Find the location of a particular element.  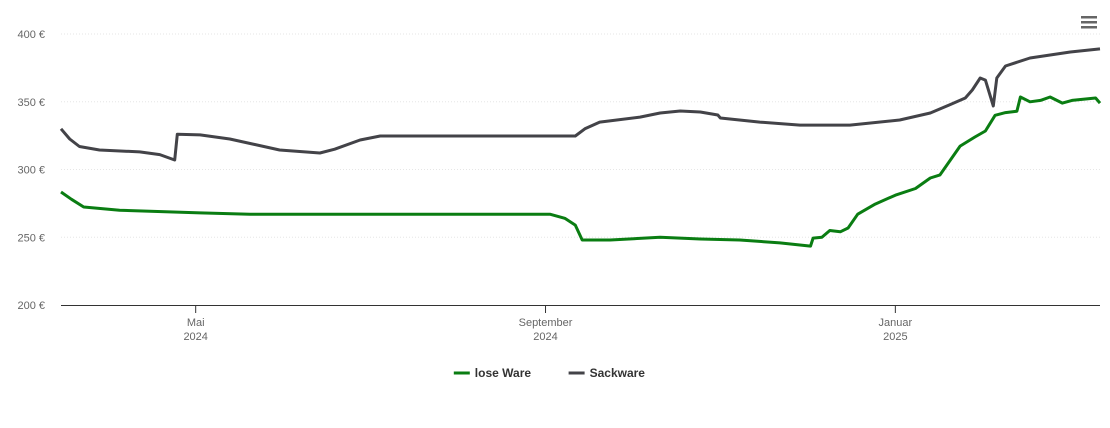

x-tick-label: September is located at coordinates (546, 323).